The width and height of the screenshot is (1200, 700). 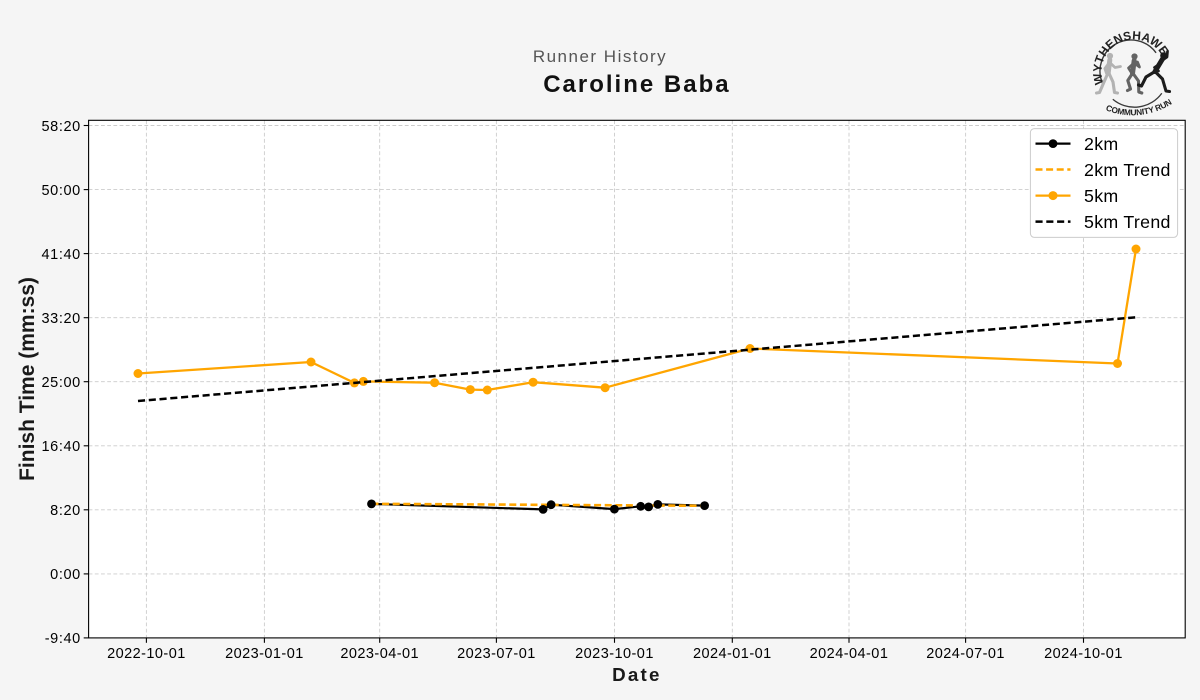 I want to click on svg-text: 2023-01-01, so click(x=264, y=654).